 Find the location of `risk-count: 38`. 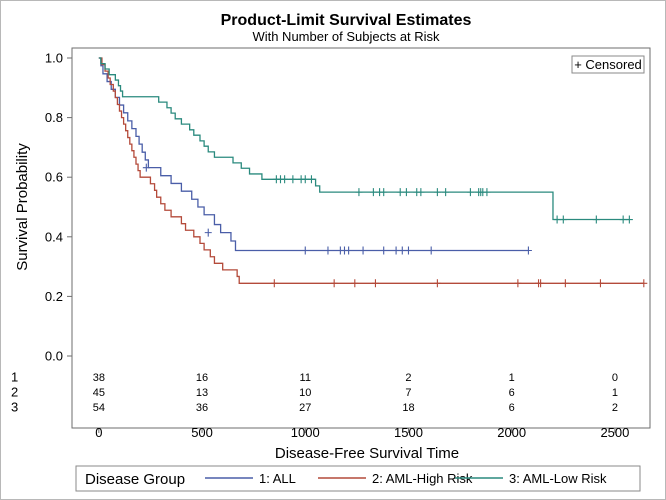

risk-count: 38 is located at coordinates (99, 378).